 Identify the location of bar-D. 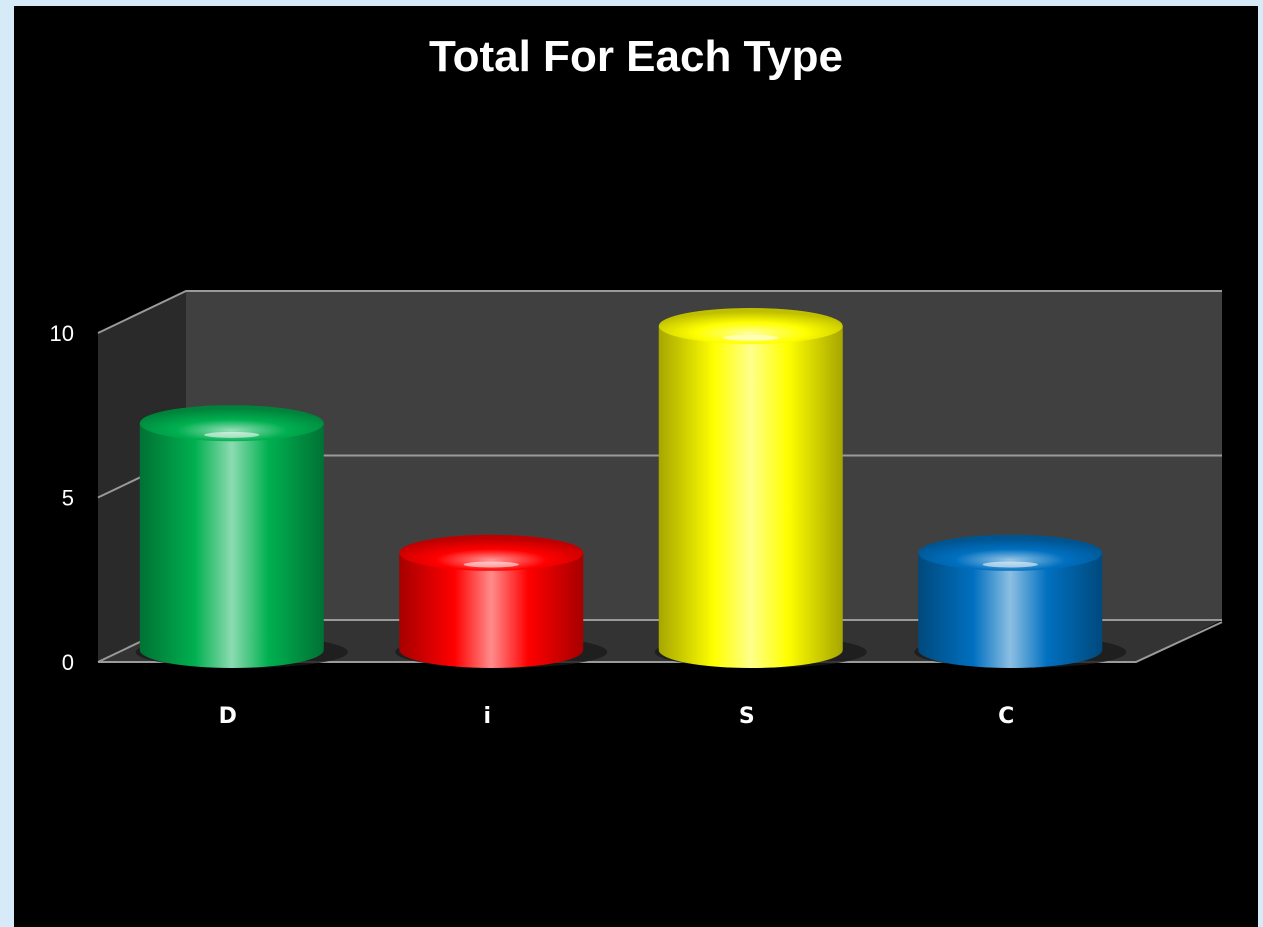
(241, 536).